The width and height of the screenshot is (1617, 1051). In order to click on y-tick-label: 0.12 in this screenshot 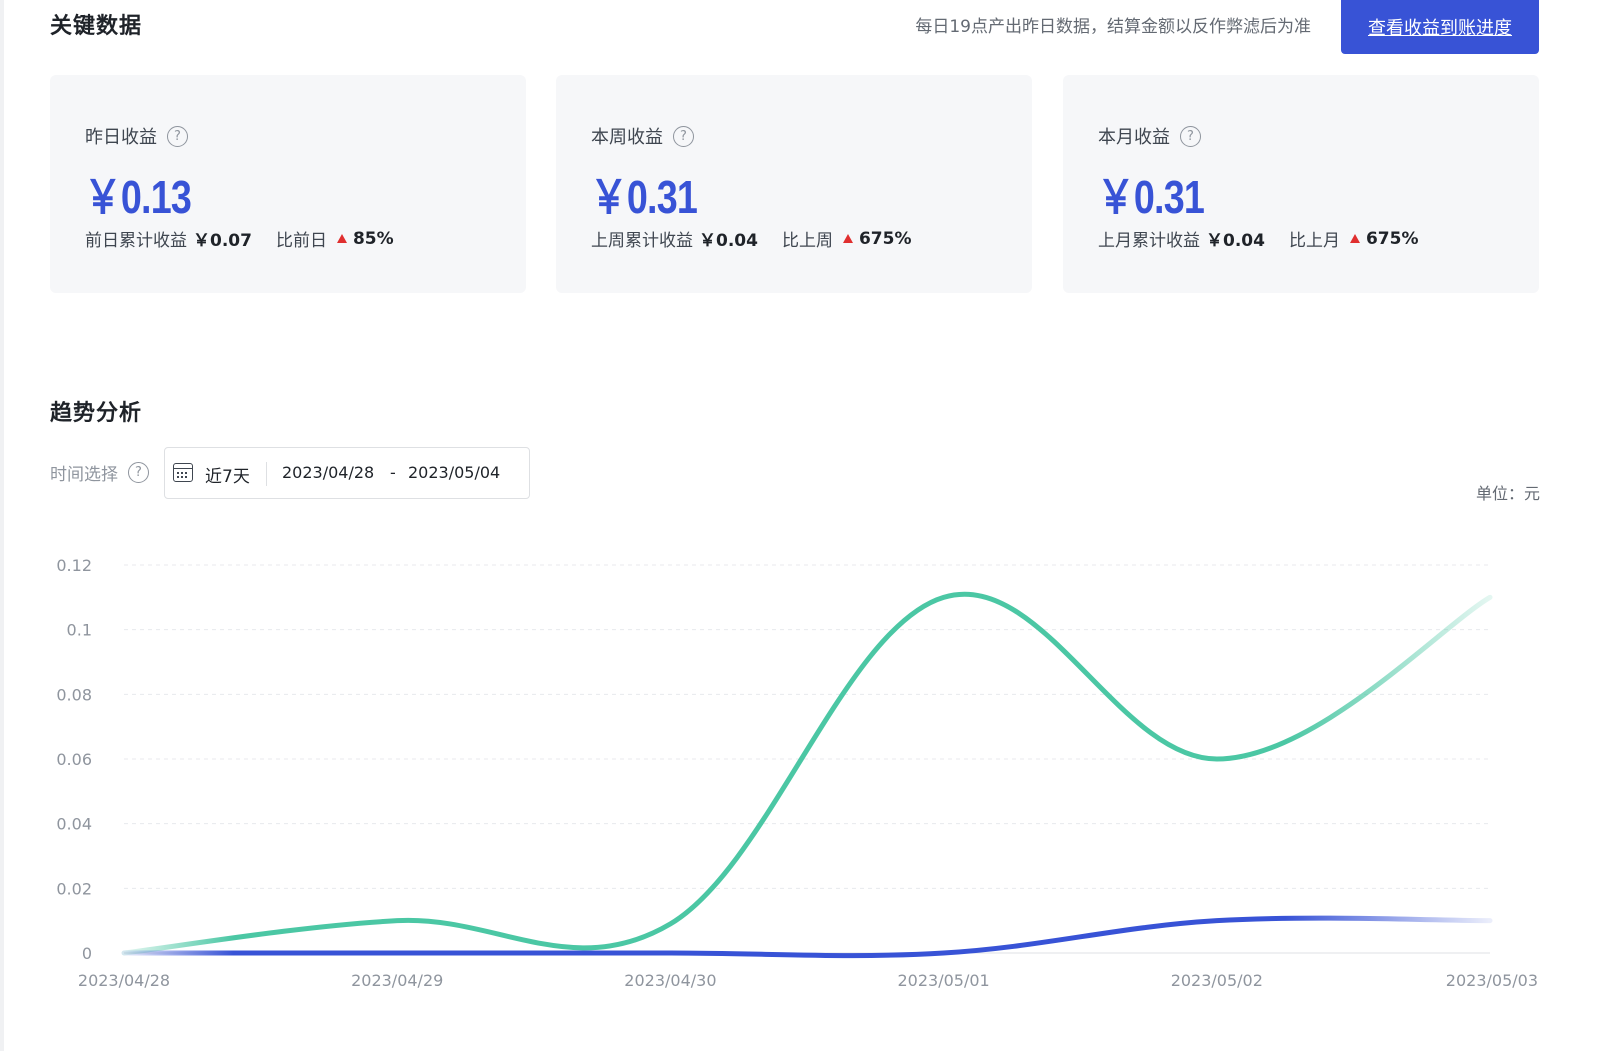, I will do `click(74, 565)`.